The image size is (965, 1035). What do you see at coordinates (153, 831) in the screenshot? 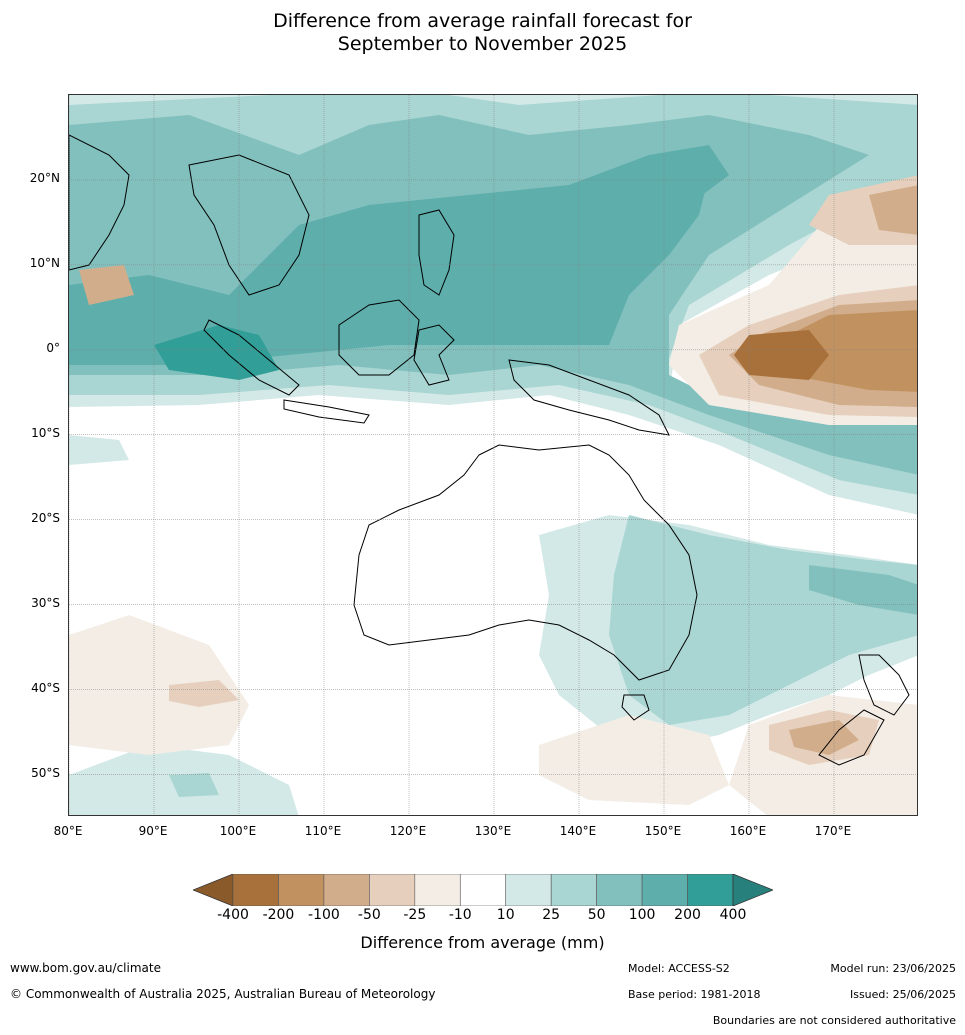
I see `longitude-label: 90°E` at bounding box center [153, 831].